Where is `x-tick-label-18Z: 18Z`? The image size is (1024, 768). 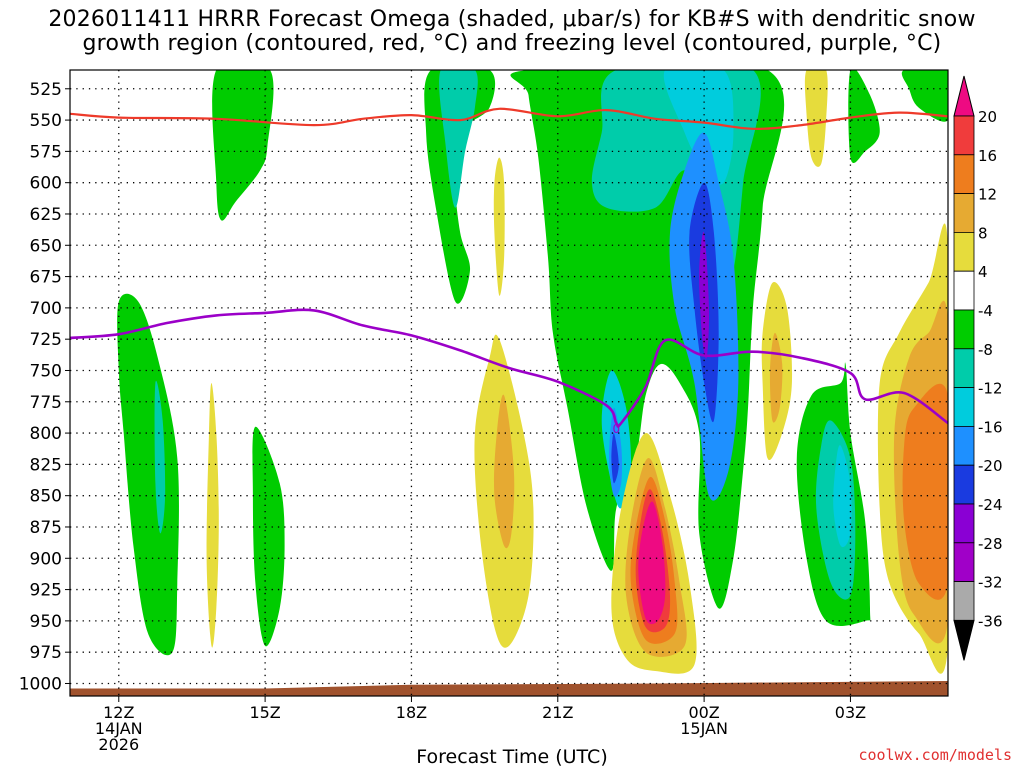
x-tick-label-18Z: 18Z is located at coordinates (411, 712).